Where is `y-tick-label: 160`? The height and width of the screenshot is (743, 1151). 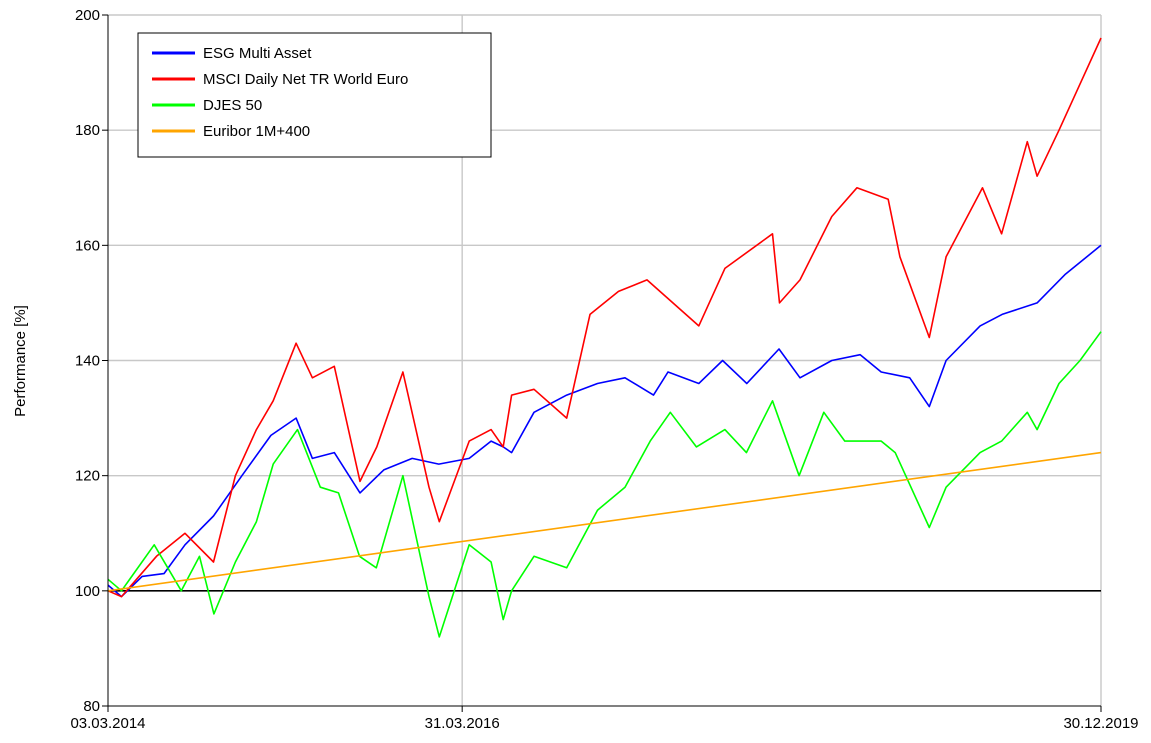 y-tick-label: 160 is located at coordinates (87, 245).